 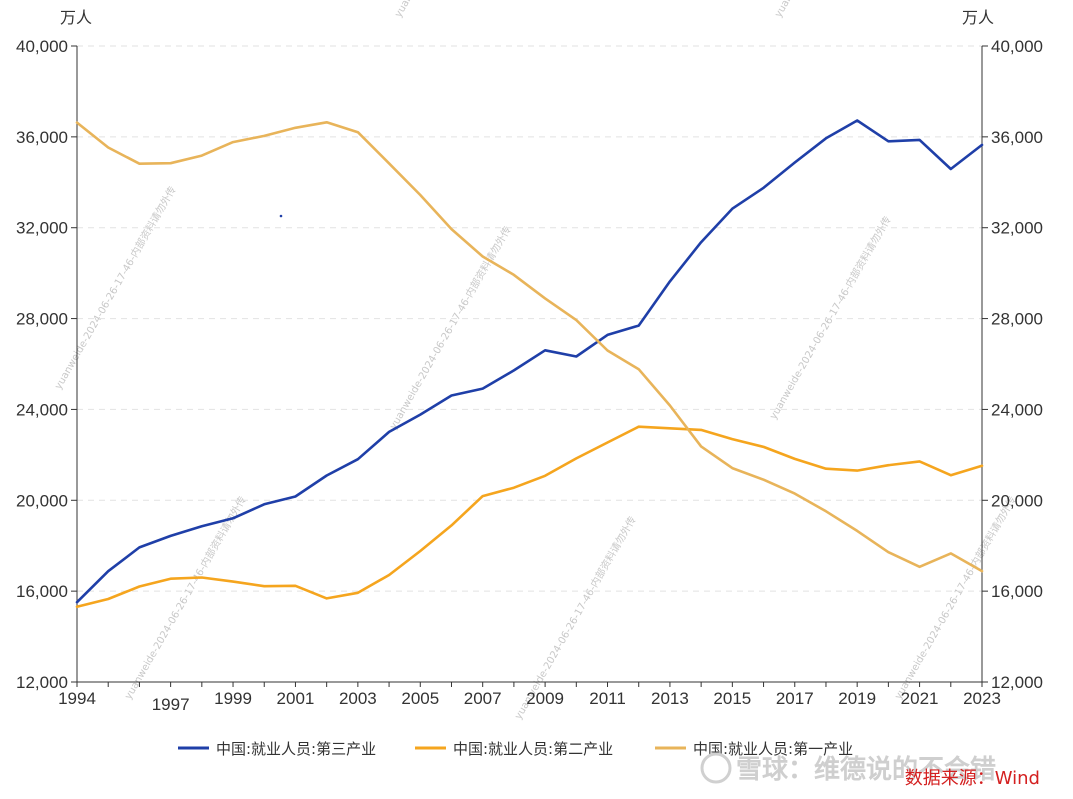 I want to click on y-tick-label-left: 20,000, so click(x=42, y=500).